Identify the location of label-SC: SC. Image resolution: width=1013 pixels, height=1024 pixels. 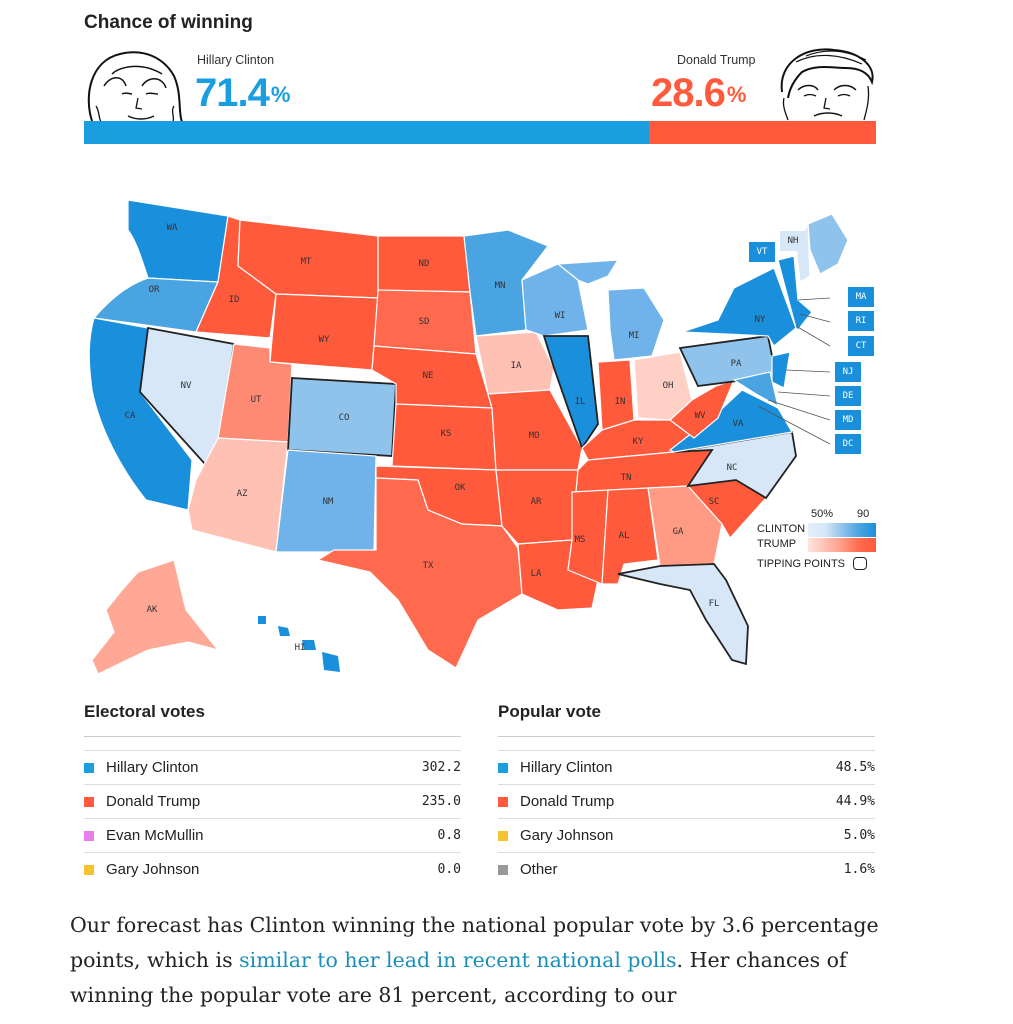
(714, 502).